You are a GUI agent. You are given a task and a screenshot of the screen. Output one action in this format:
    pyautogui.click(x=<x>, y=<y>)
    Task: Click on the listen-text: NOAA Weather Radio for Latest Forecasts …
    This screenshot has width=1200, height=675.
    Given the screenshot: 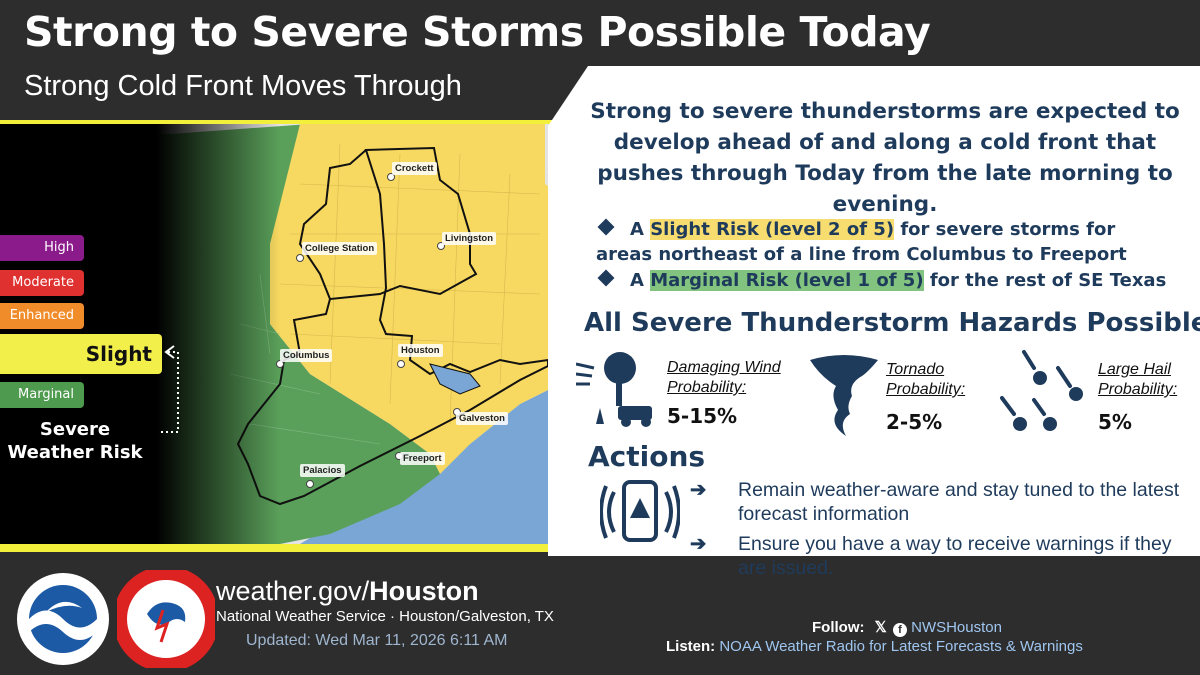 What is the action you would take?
    pyautogui.click(x=901, y=646)
    